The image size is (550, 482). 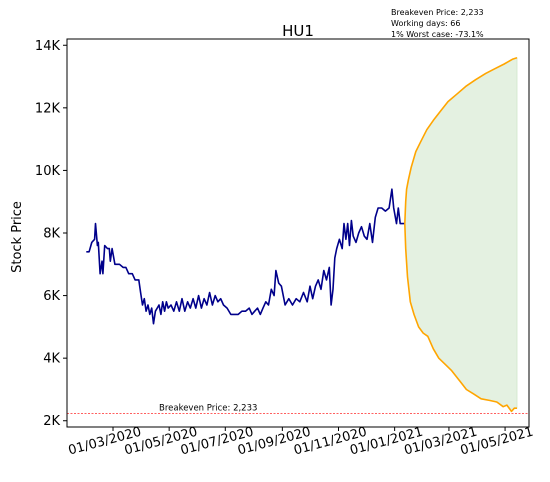 I want to click on breakeven-label: Breakeven Price: 2,233, so click(x=208, y=408).